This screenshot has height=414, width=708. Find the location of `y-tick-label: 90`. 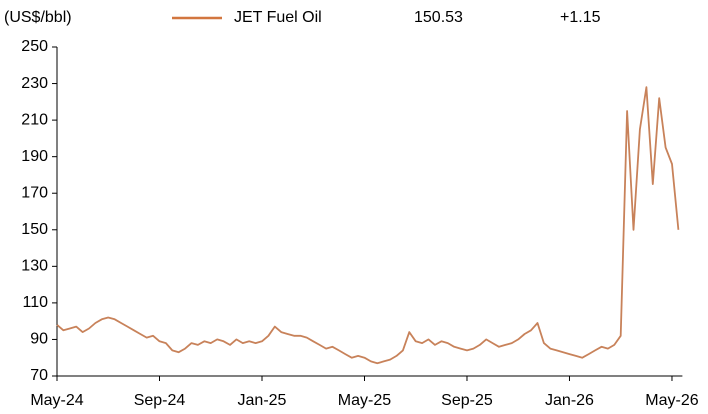

y-tick-label: 90 is located at coordinates (39, 339).